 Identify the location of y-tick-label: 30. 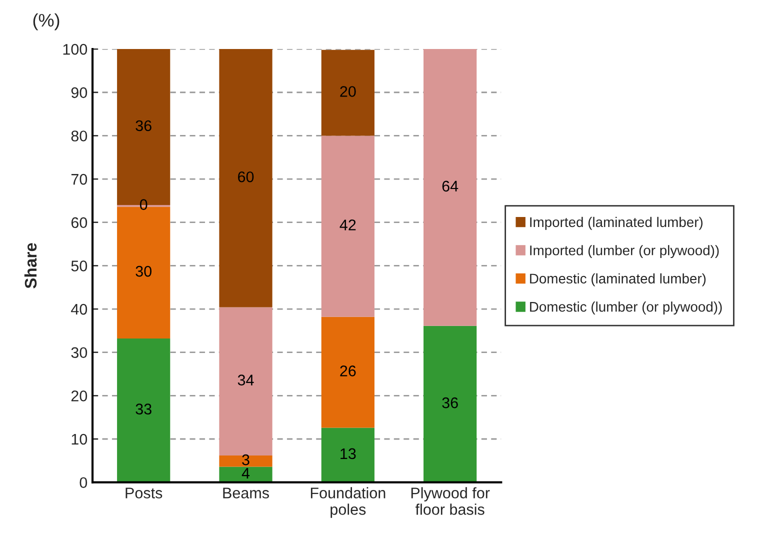
(79, 352).